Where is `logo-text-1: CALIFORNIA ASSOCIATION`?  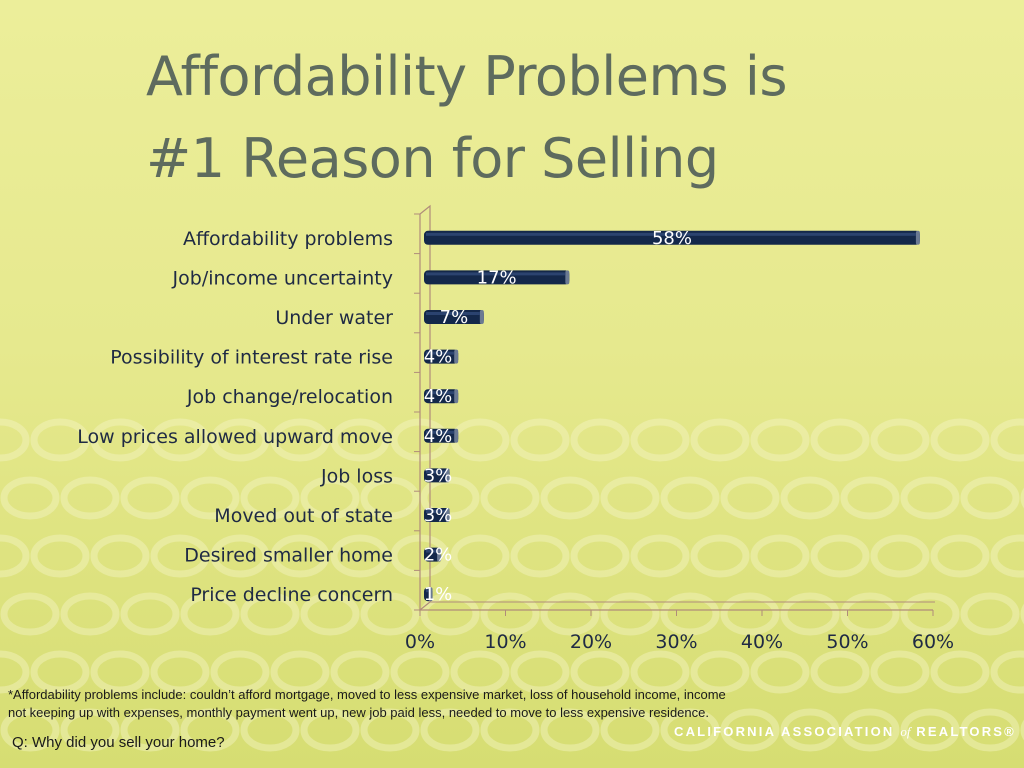 logo-text-1: CALIFORNIA ASSOCIATION is located at coordinates (784, 731).